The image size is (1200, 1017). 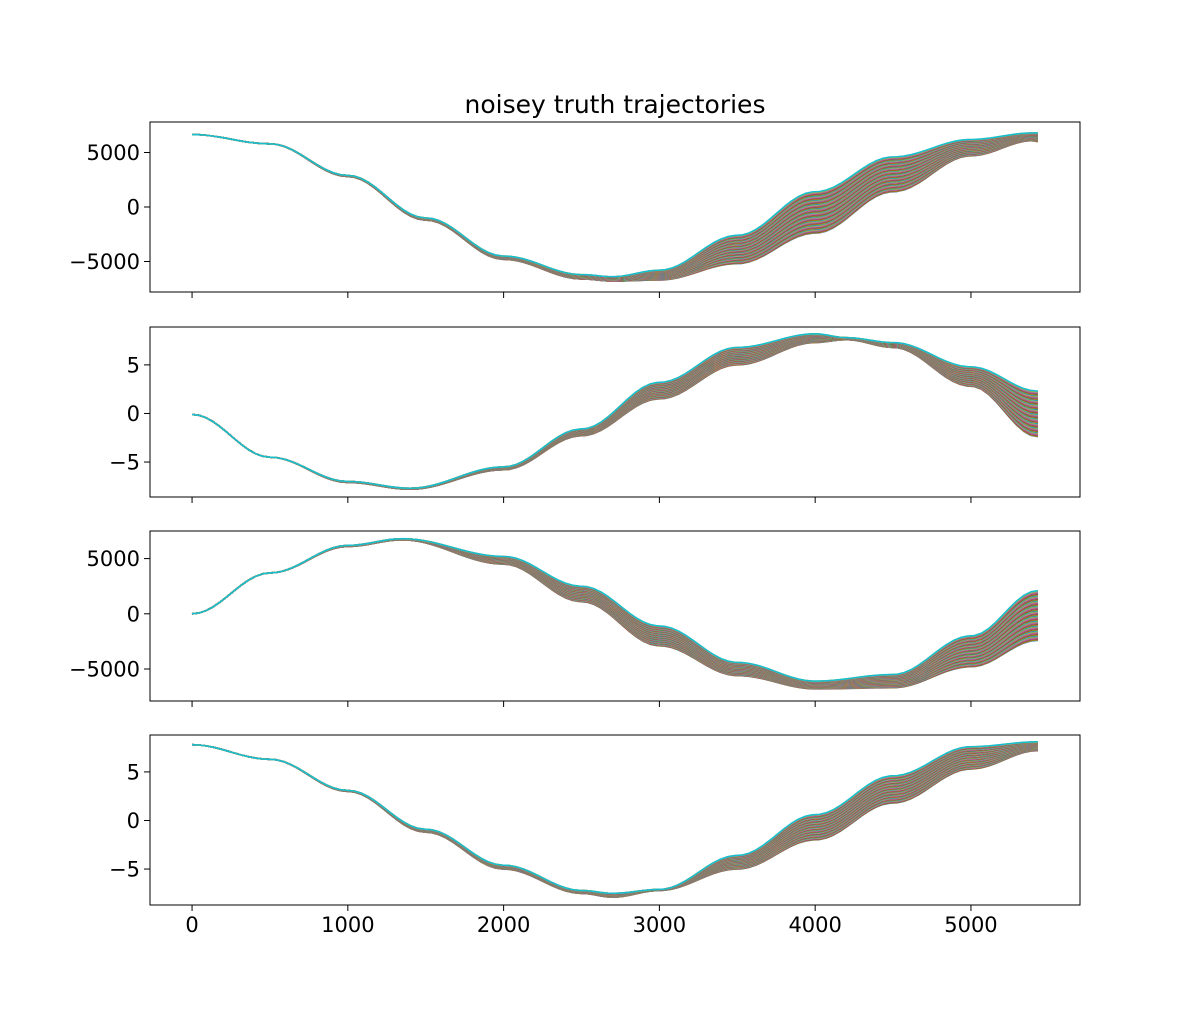 What do you see at coordinates (814, 925) in the screenshot?
I see `x-tick-label: 4000` at bounding box center [814, 925].